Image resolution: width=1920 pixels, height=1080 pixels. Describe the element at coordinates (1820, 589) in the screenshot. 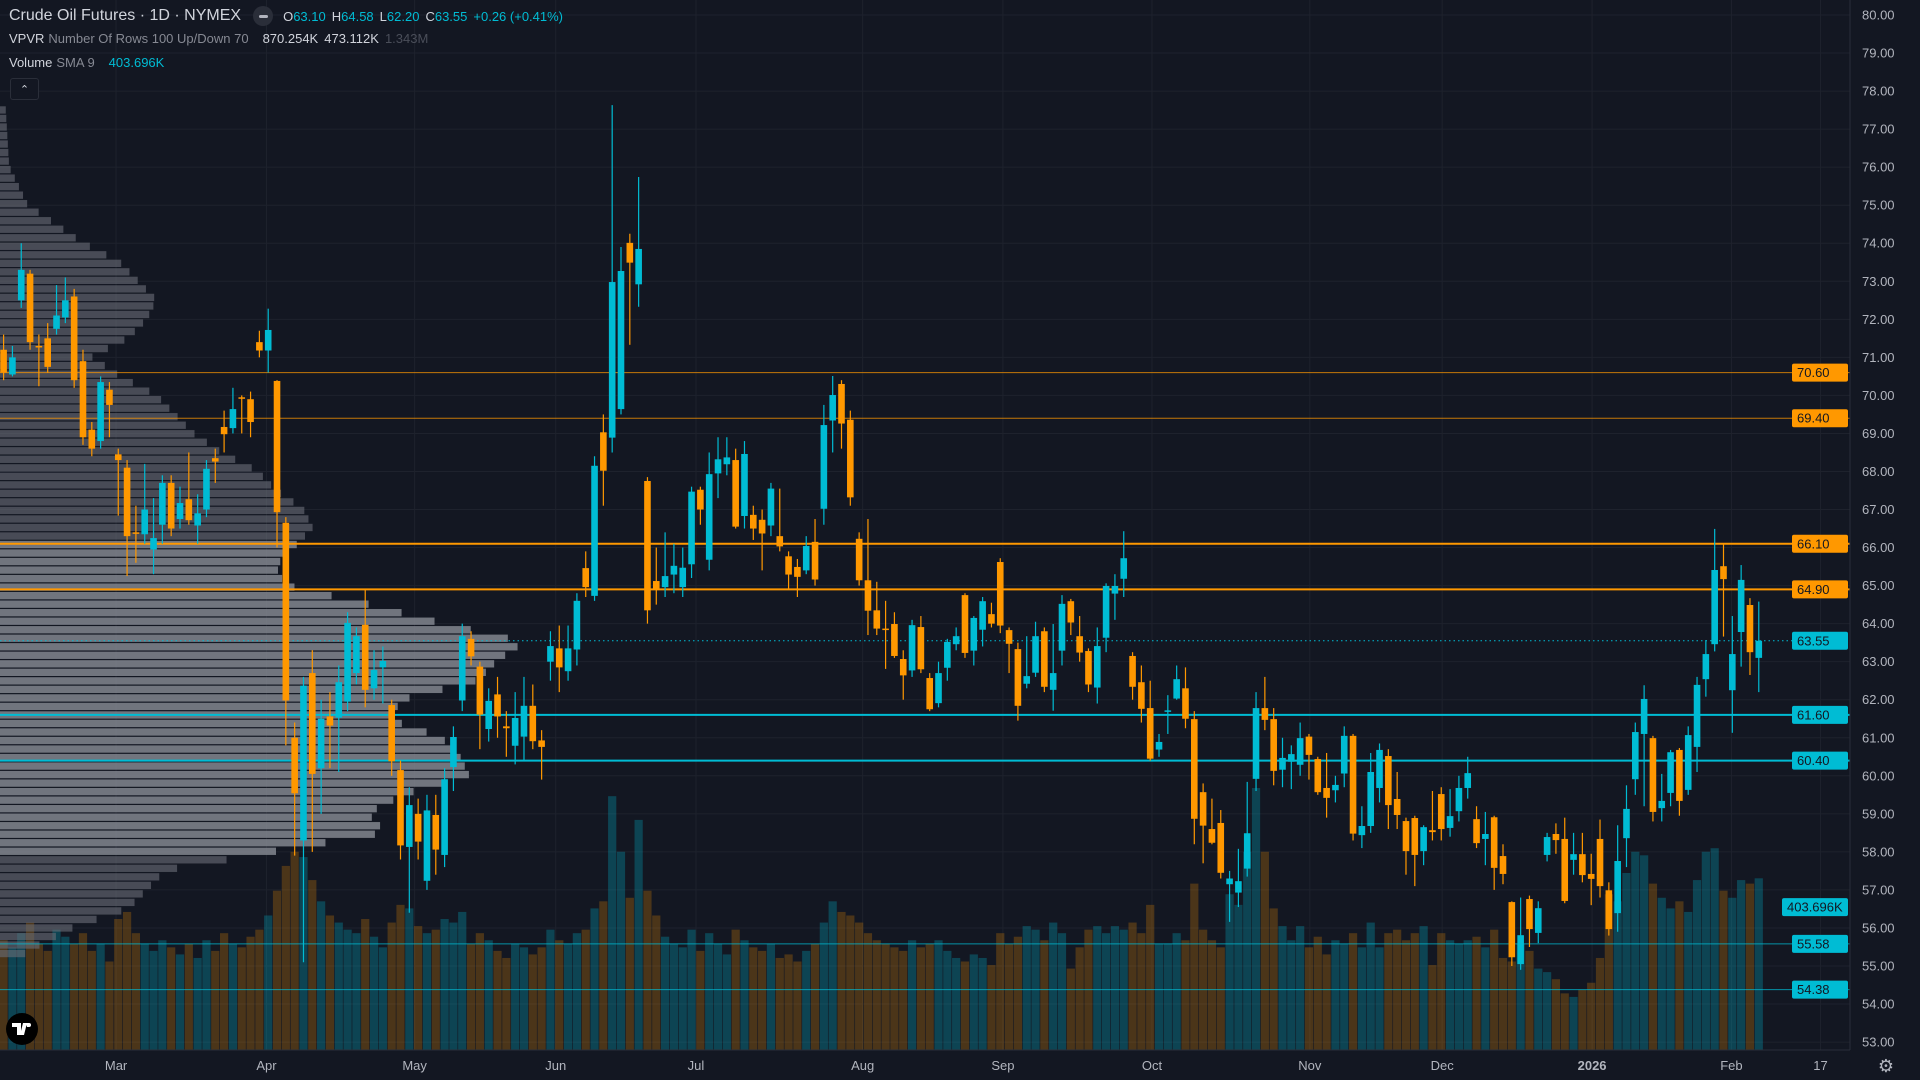

I see `line-price-tag: 64.90` at that location.